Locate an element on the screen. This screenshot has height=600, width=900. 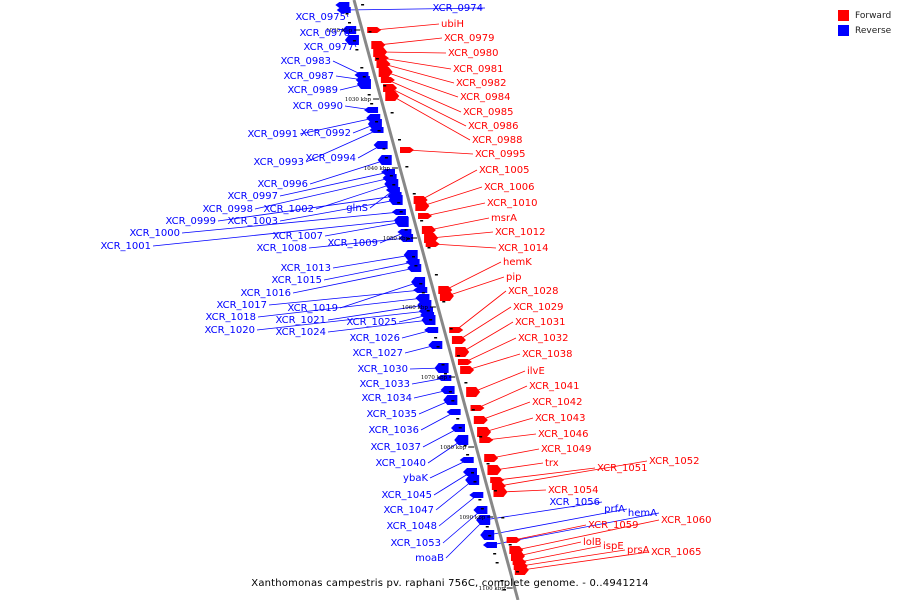
reverse-gene-label: ybaK is located at coordinates (415, 478).